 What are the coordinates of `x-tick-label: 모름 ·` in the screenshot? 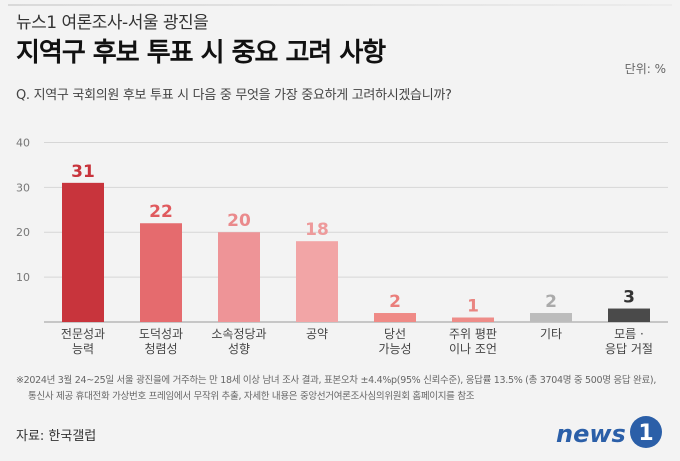 It's located at (629, 334).